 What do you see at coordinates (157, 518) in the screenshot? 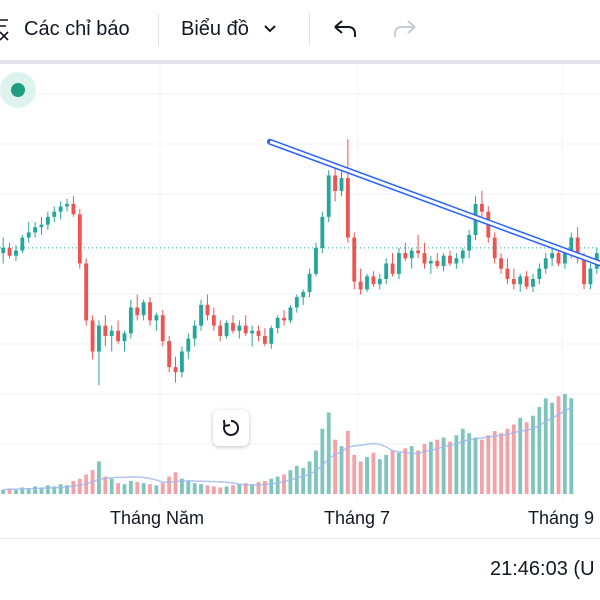
I see `x-axis-label: Tháng Năm` at bounding box center [157, 518].